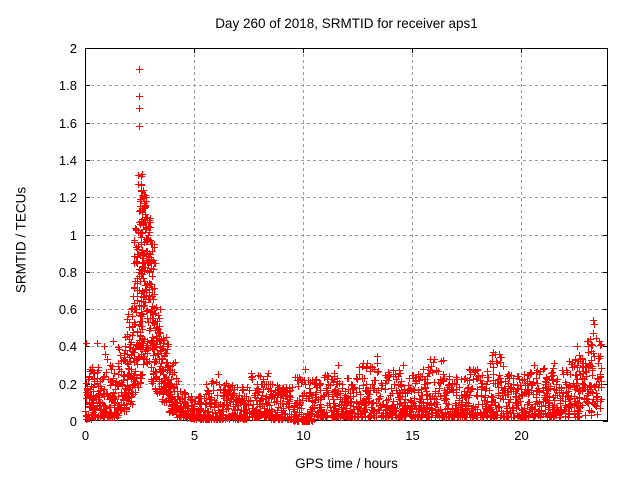 The width and height of the screenshot is (640, 480). I want to click on y-tick-label: 0.8, so click(68, 272).